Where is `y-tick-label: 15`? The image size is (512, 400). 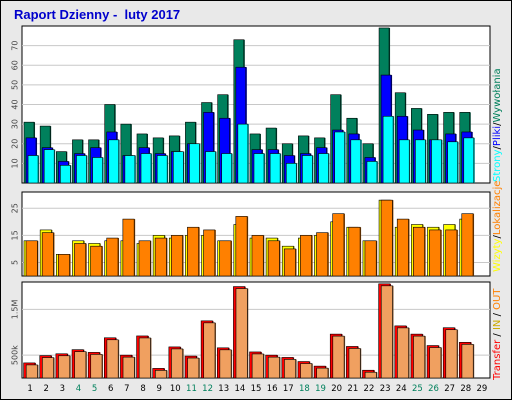
y-tick-label: 15 is located at coordinates (15, 235).